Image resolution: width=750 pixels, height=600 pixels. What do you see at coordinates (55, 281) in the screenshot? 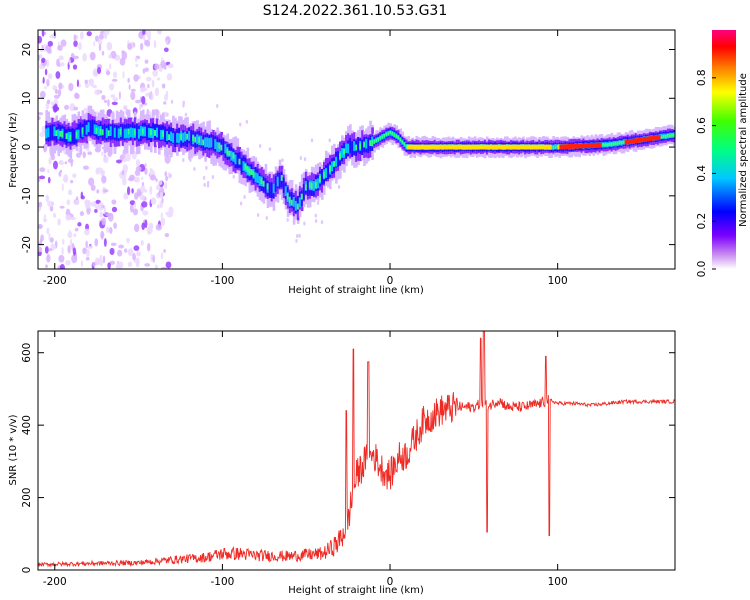
I see `spectrogram-x-tick-label: -200` at bounding box center [55, 281].